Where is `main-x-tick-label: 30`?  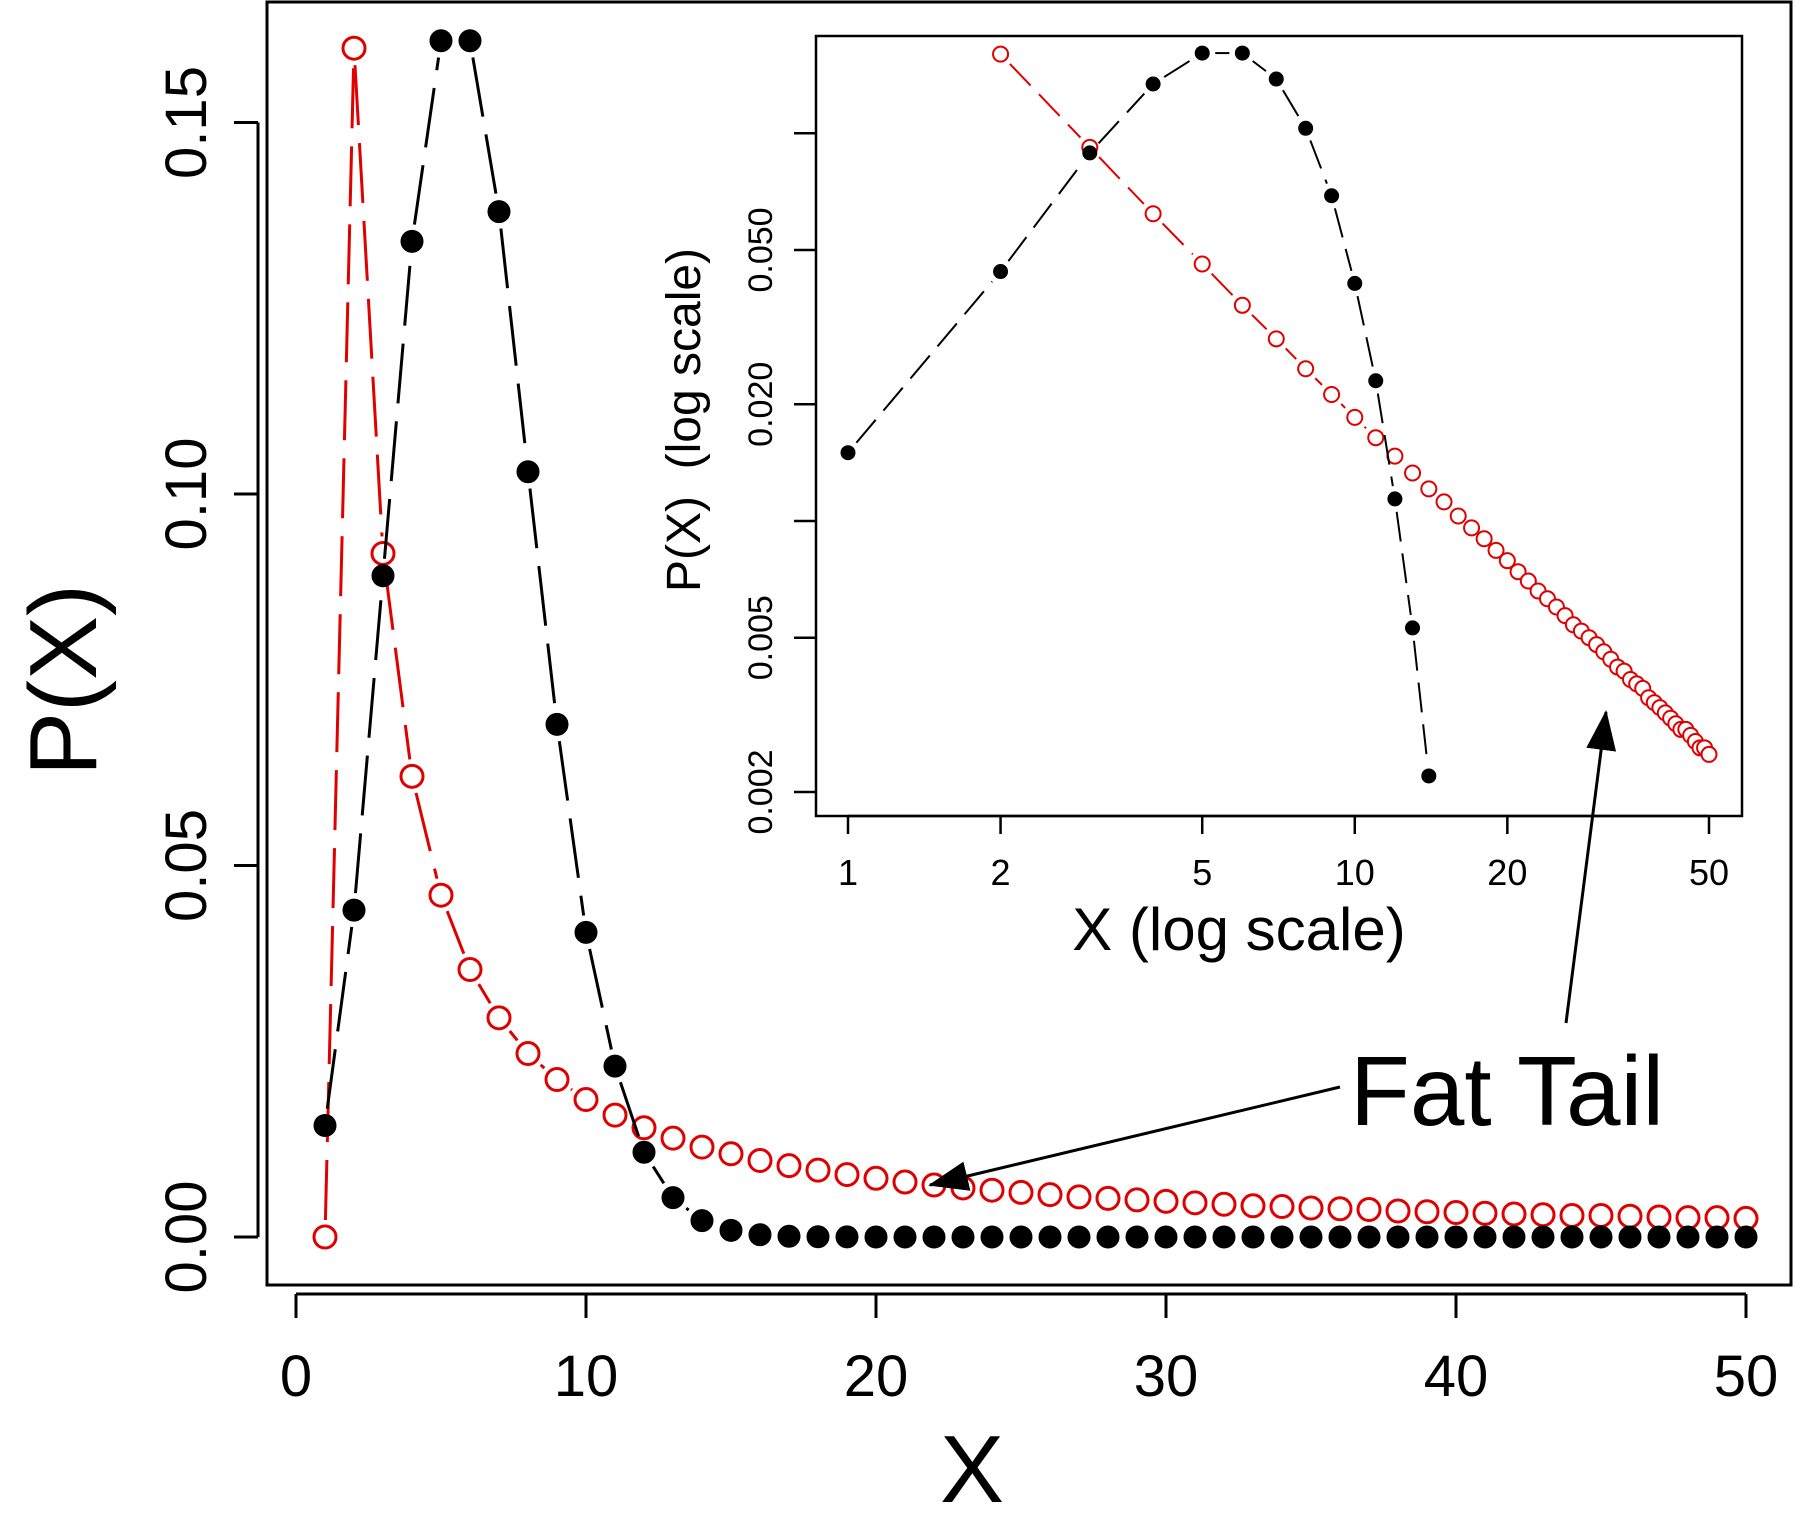
main-x-tick-label: 30 is located at coordinates (1166, 1376).